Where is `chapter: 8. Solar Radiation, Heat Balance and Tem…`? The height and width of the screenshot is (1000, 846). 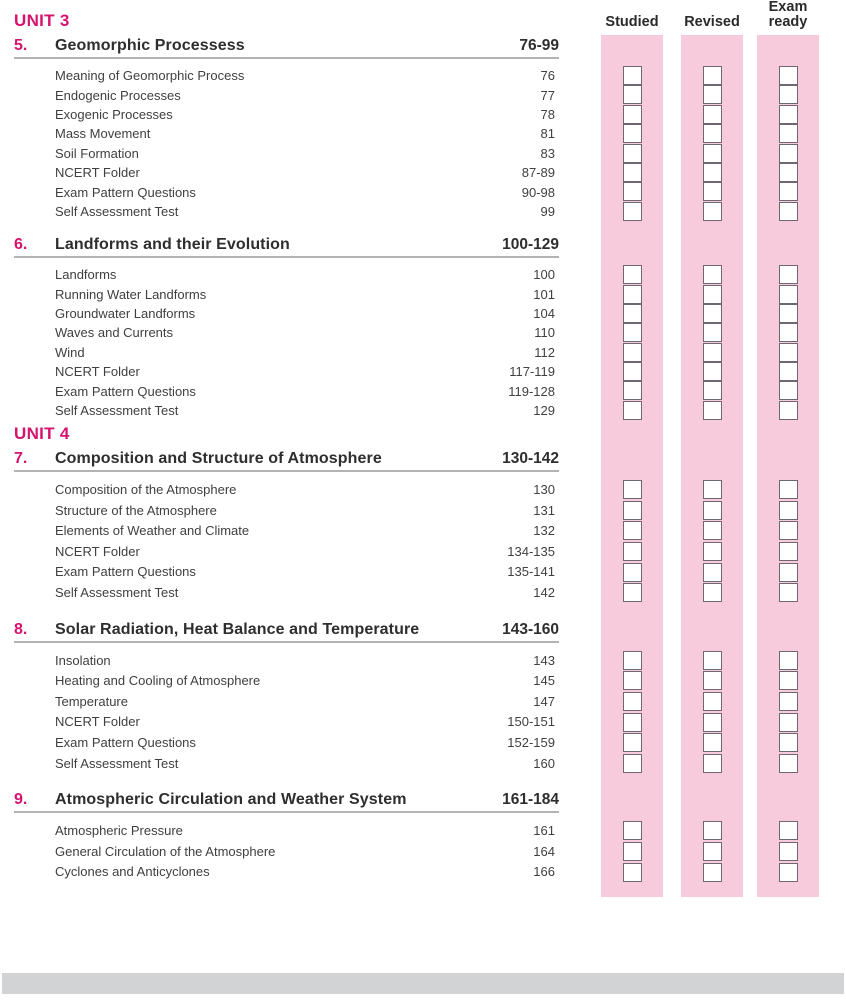 chapter: 8. Solar Radiation, Heat Balance and Tem… is located at coordinates (286, 697).